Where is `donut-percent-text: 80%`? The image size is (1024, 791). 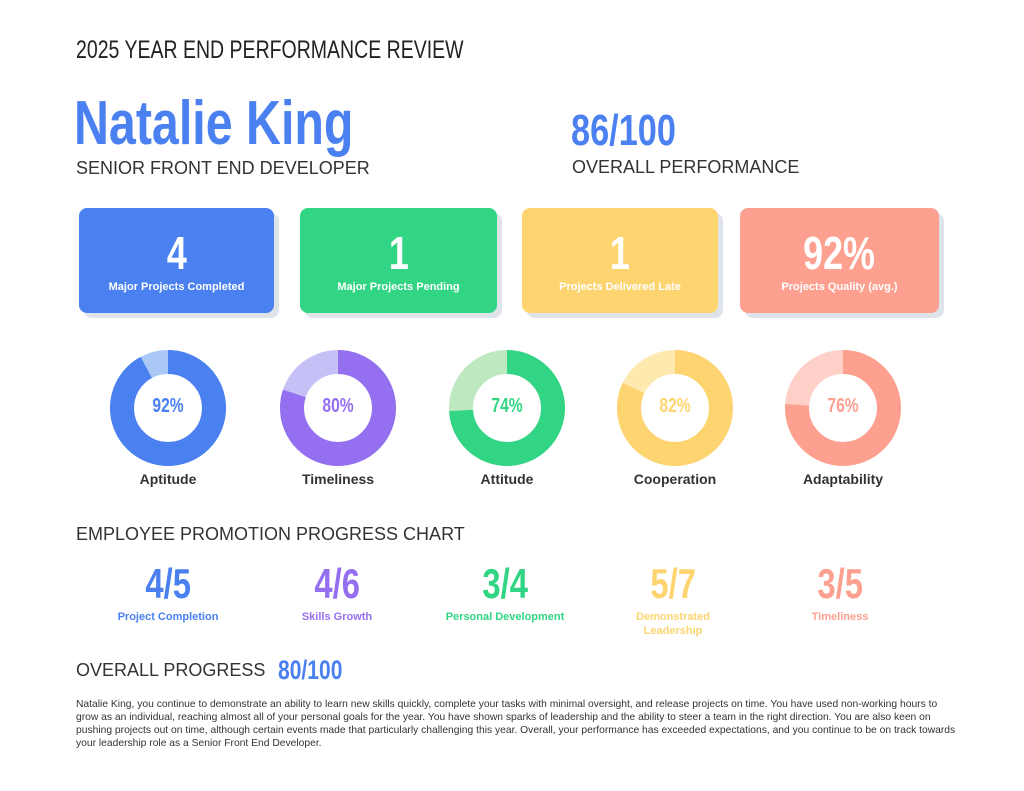 donut-percent-text: 80% is located at coordinates (338, 406).